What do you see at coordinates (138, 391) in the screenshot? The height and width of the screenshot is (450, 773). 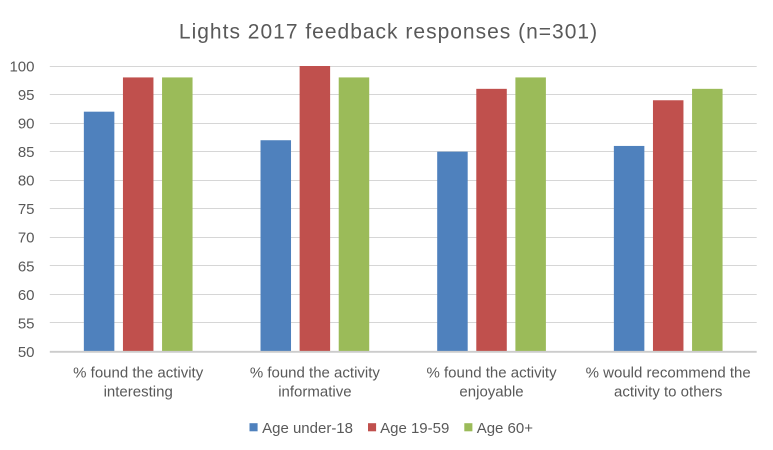 I see `svg-text: interesting` at bounding box center [138, 391].